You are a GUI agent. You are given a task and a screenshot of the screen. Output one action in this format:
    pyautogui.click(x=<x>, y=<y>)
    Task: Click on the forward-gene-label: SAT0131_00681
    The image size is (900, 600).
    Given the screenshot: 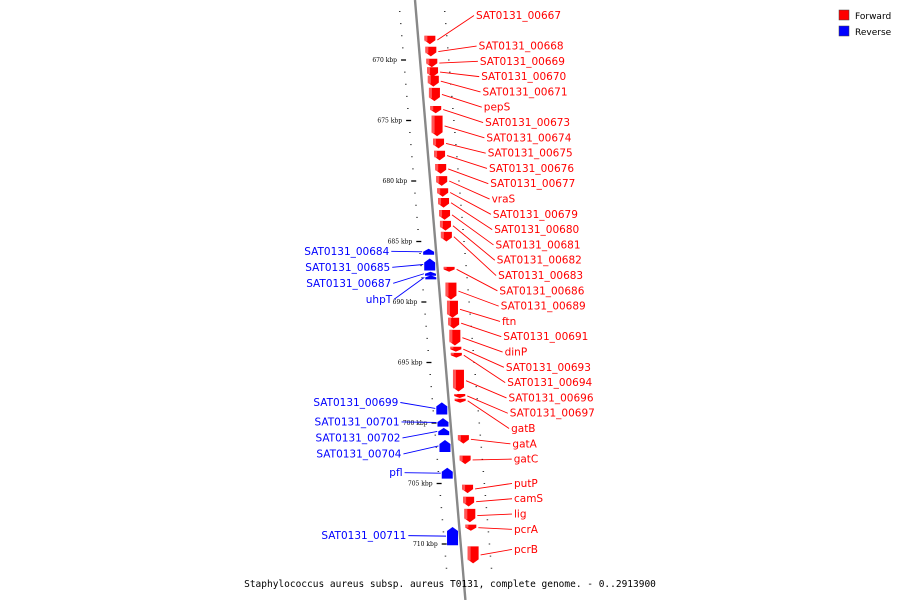 What is the action you would take?
    pyautogui.click(x=538, y=245)
    